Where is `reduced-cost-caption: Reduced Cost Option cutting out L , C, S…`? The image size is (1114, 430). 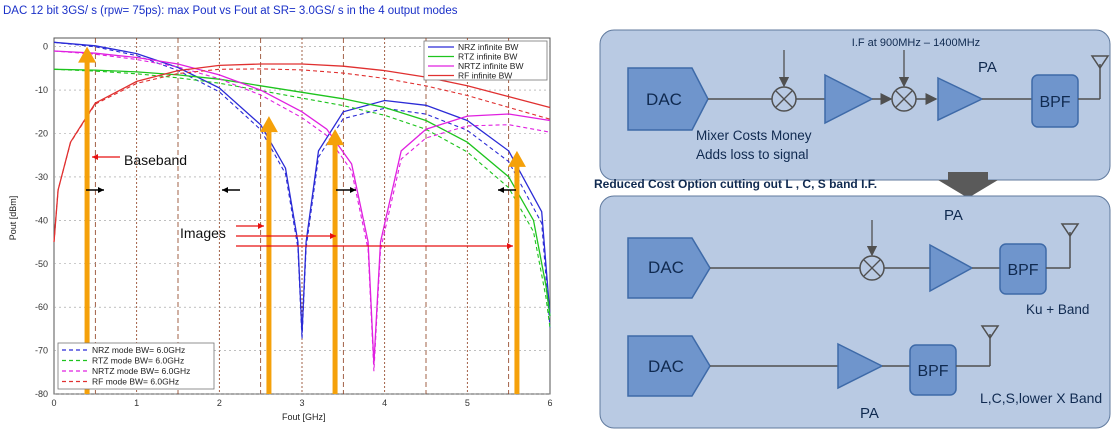 reduced-cost-caption: Reduced Cost Option cutting out L , C, S… is located at coordinates (735, 184).